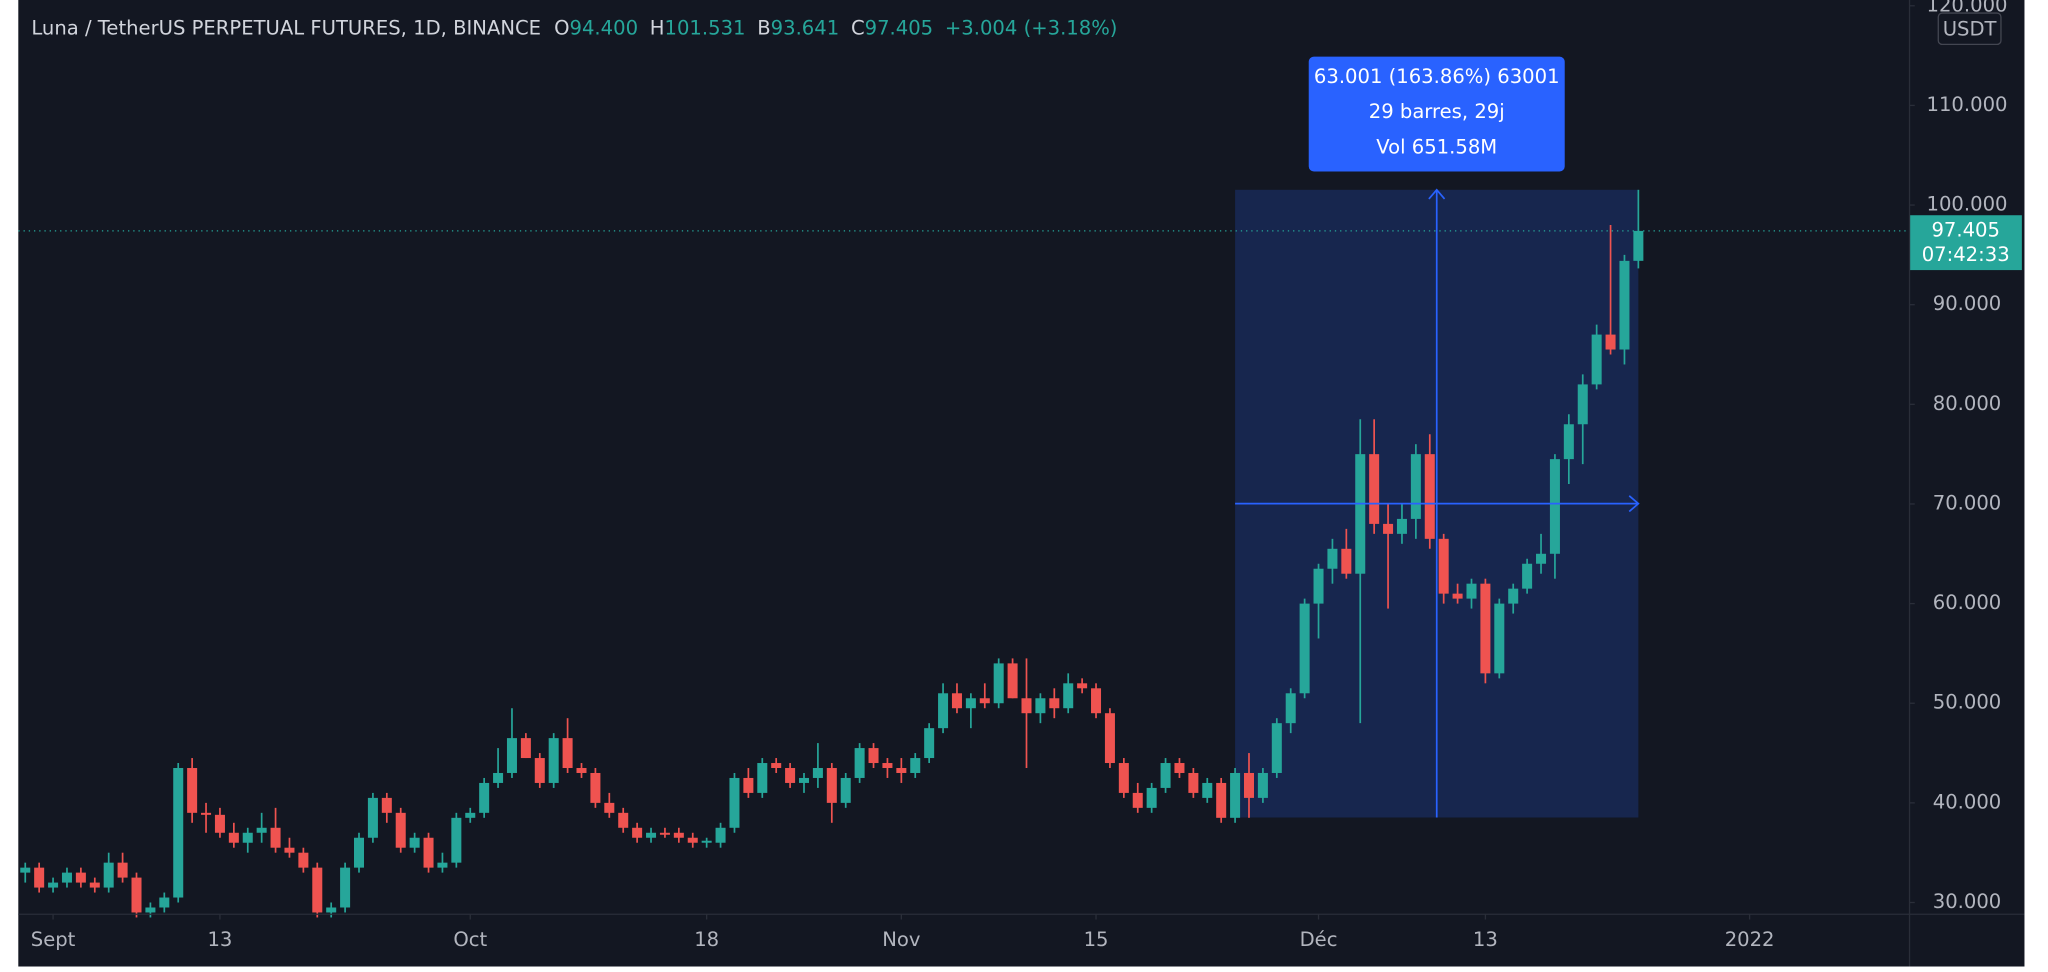 The width and height of the screenshot is (2048, 972). I want to click on measure-tooltip, so click(1436, 114).